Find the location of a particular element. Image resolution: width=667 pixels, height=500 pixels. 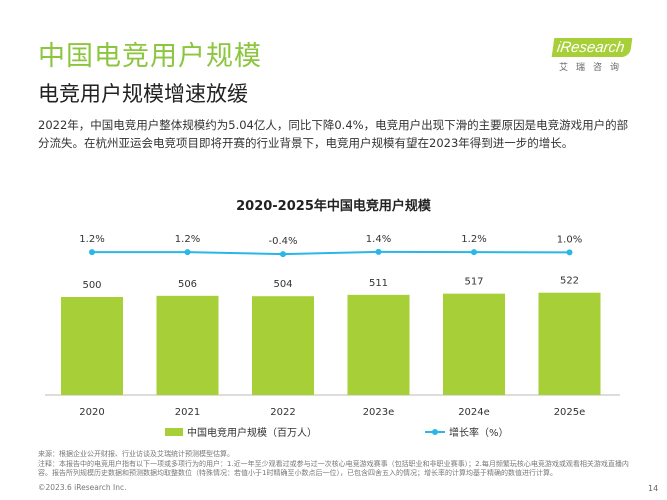

bar-label: 517 is located at coordinates (473, 282).